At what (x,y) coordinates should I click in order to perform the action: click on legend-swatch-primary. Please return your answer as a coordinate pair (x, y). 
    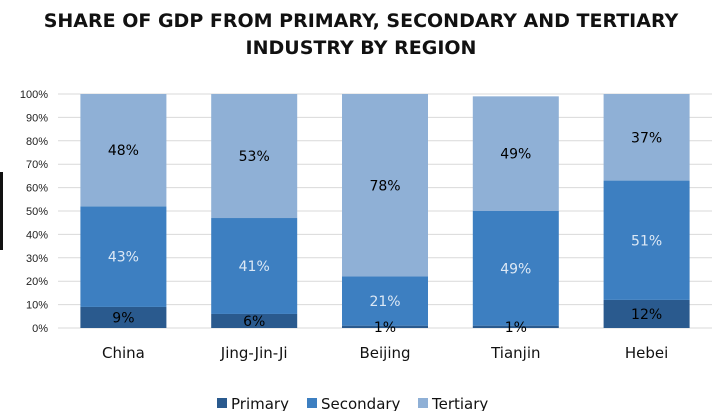
    Looking at the image, I should click on (222, 403).